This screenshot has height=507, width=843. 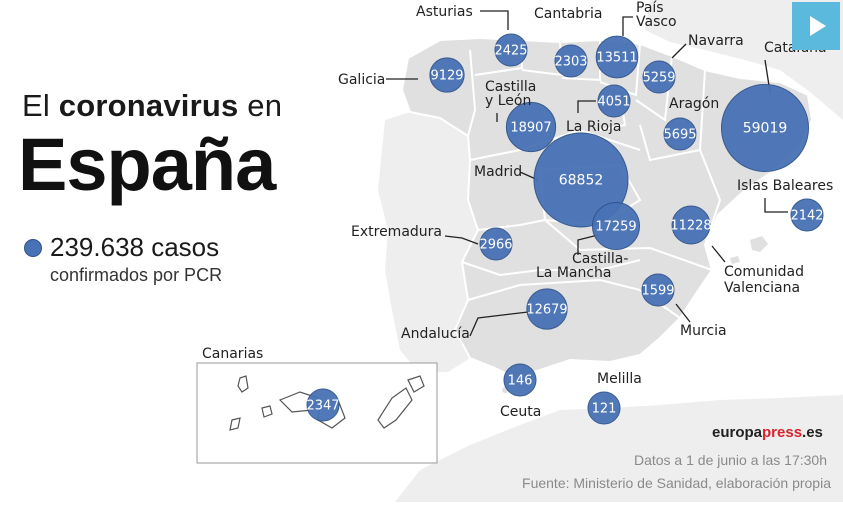 What do you see at coordinates (627, 26) in the screenshot?
I see `leader-pais-vasco` at bounding box center [627, 26].